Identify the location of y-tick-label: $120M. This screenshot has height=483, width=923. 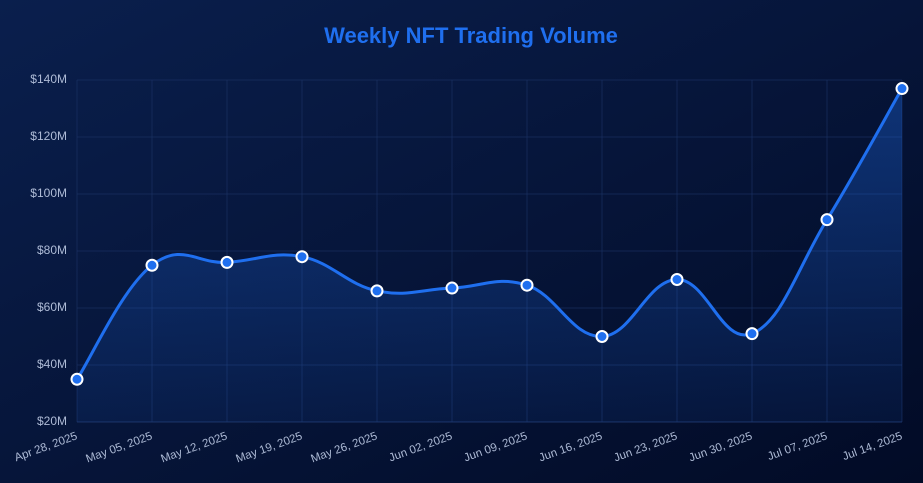
(48, 136).